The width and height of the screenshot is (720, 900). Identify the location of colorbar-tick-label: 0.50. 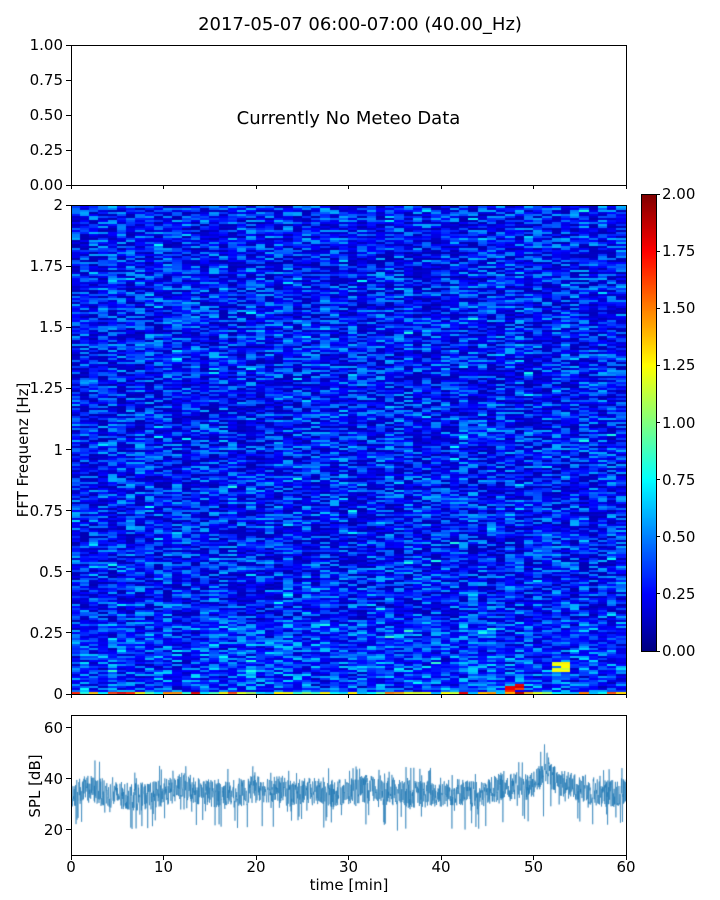
(679, 536).